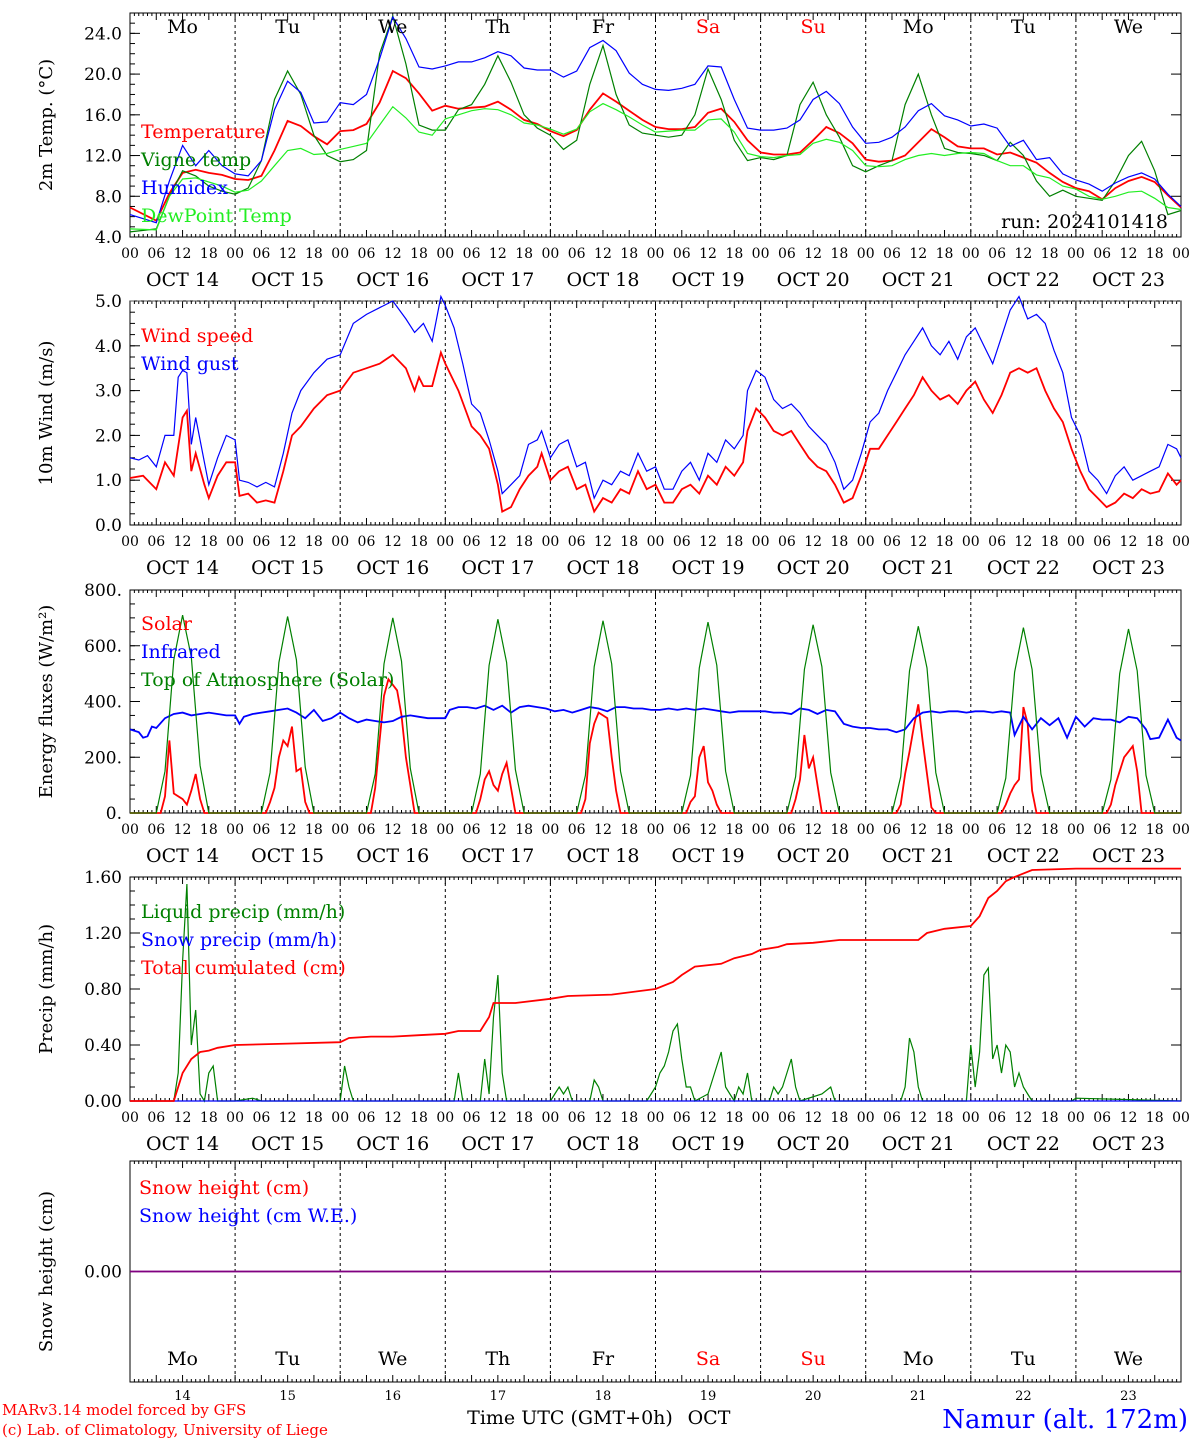  I want to click on day-number-label: 20, so click(813, 1396).